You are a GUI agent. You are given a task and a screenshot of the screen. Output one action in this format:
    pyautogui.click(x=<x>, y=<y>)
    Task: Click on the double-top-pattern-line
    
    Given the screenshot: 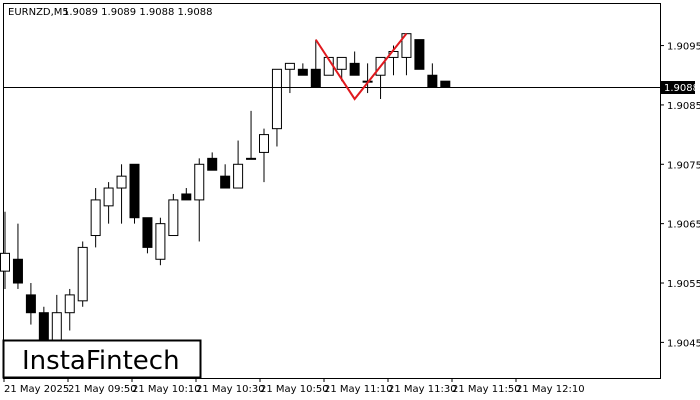 What is the action you would take?
    pyautogui.click(x=361, y=67)
    